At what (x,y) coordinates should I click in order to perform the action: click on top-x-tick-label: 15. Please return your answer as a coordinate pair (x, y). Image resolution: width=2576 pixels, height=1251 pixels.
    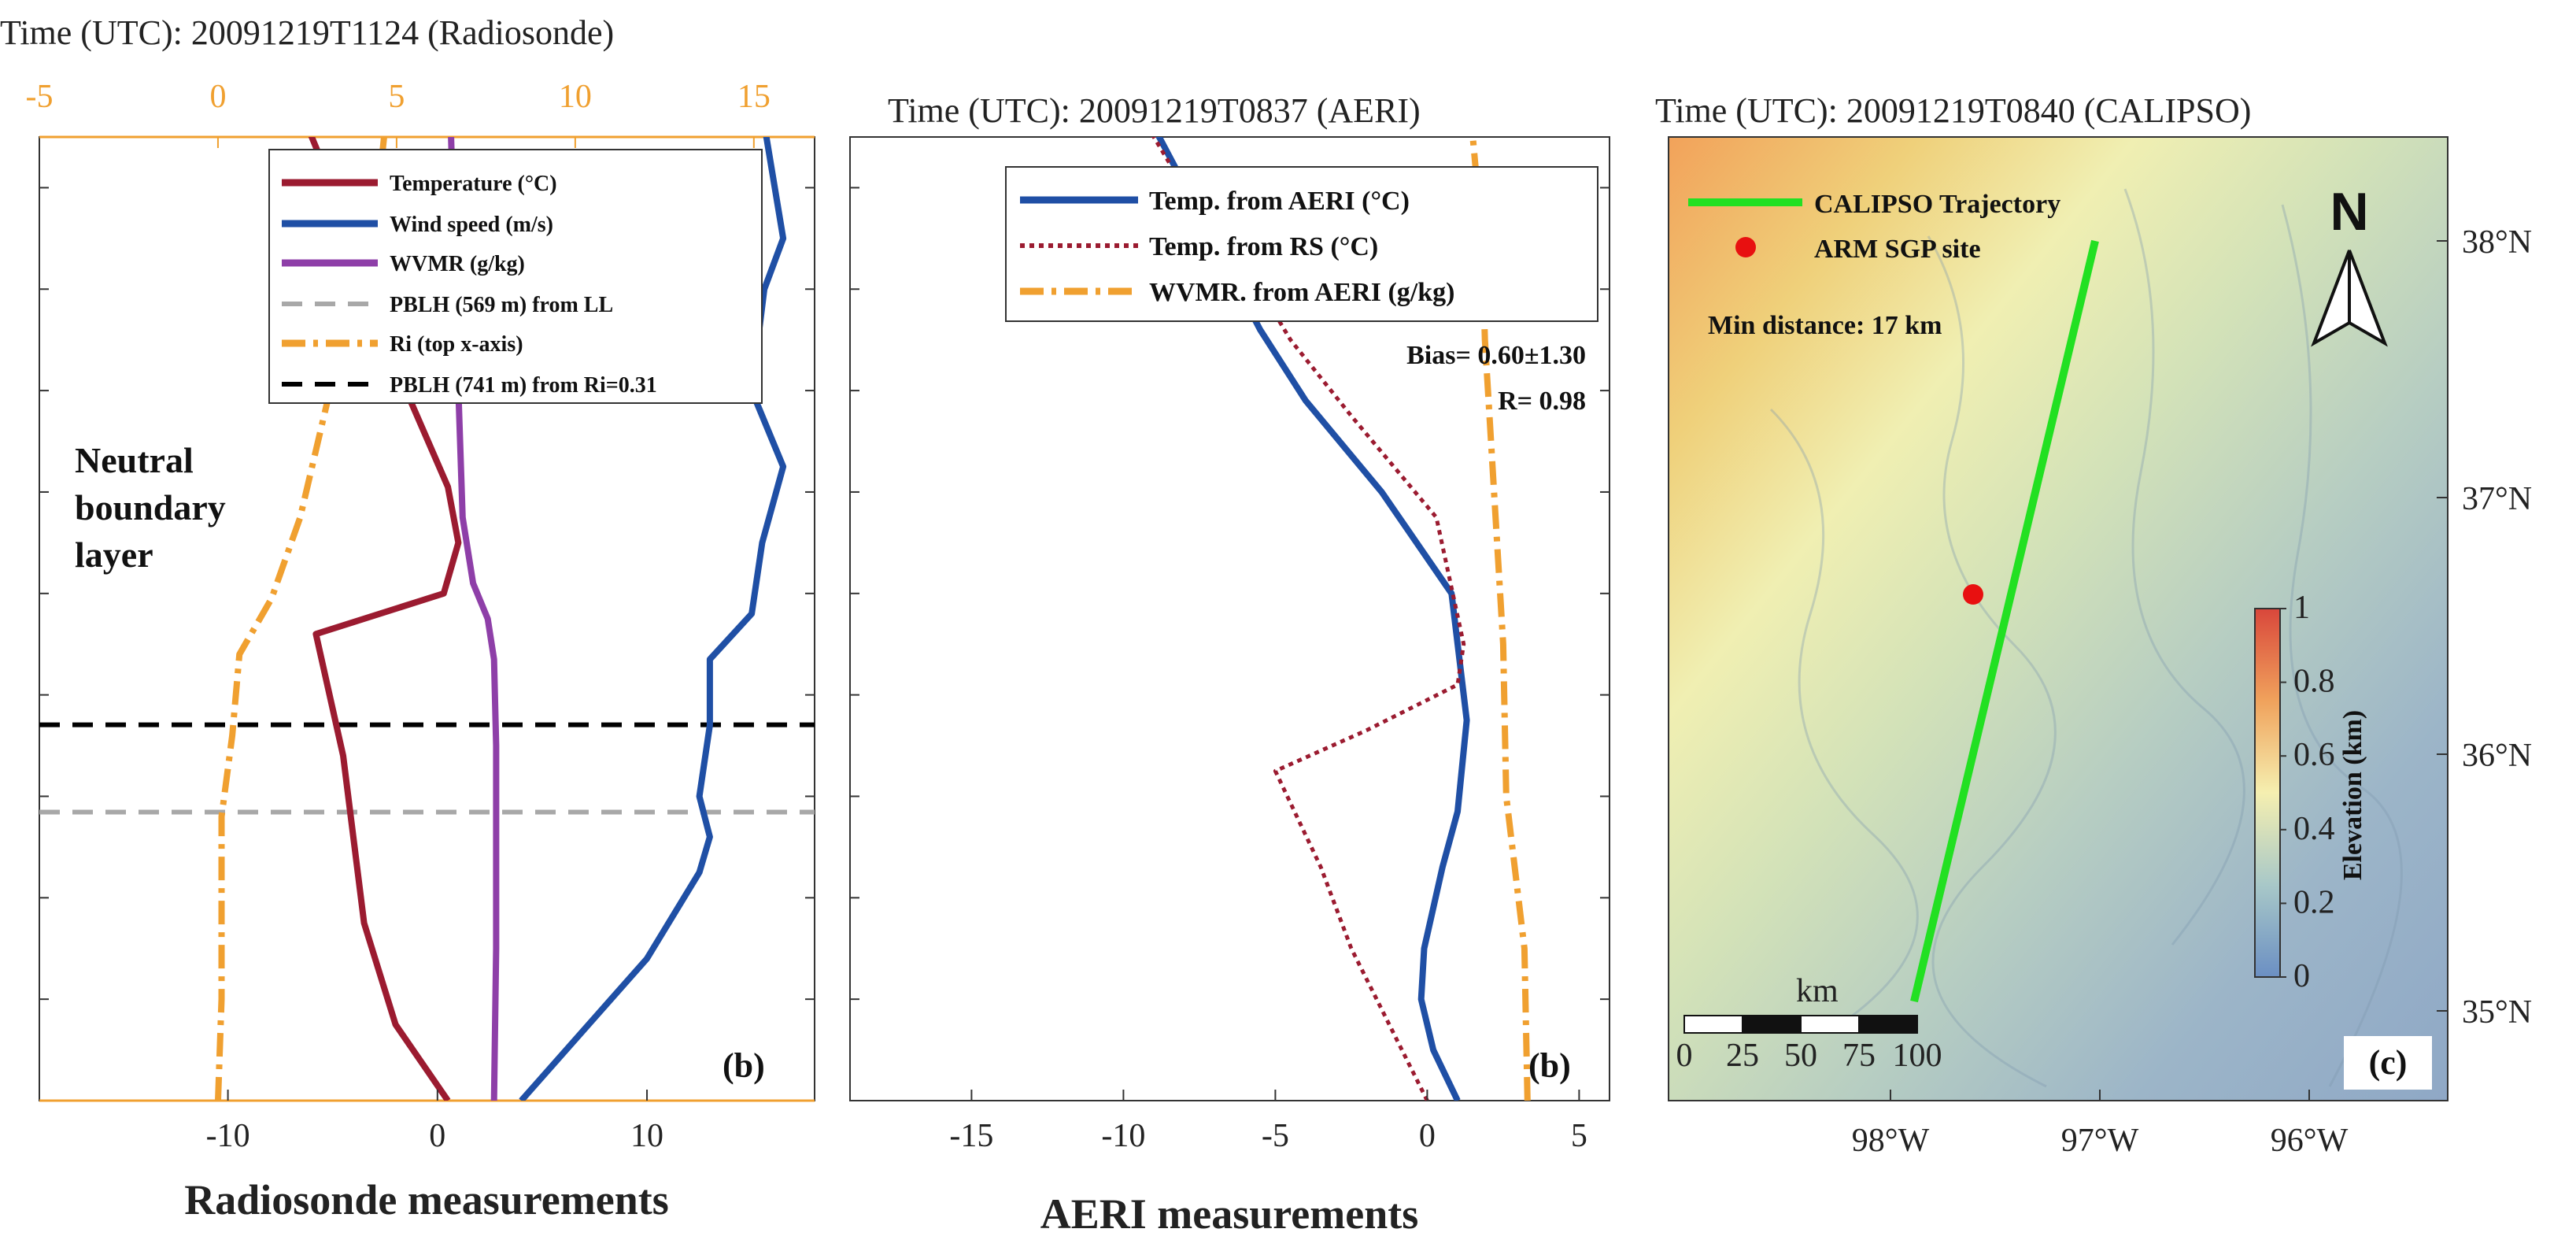
    Looking at the image, I should click on (754, 97).